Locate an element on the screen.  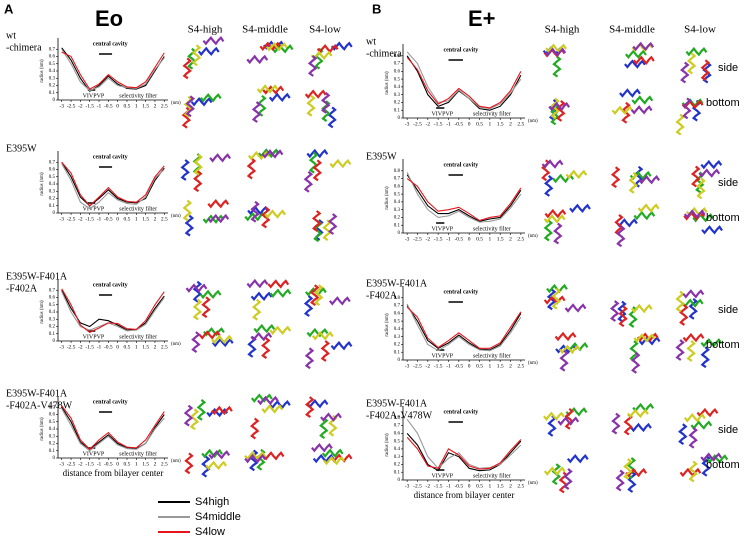
row-label: E395W-F401A is located at coordinates (397, 403).